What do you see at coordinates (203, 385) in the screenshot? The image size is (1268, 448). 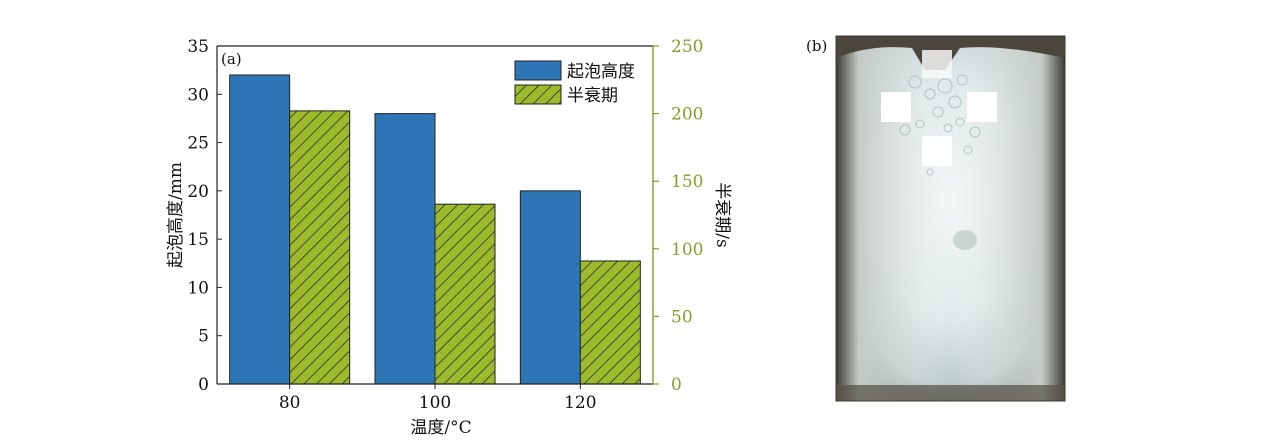 I see `y-left-tick-label-0: 0` at bounding box center [203, 385].